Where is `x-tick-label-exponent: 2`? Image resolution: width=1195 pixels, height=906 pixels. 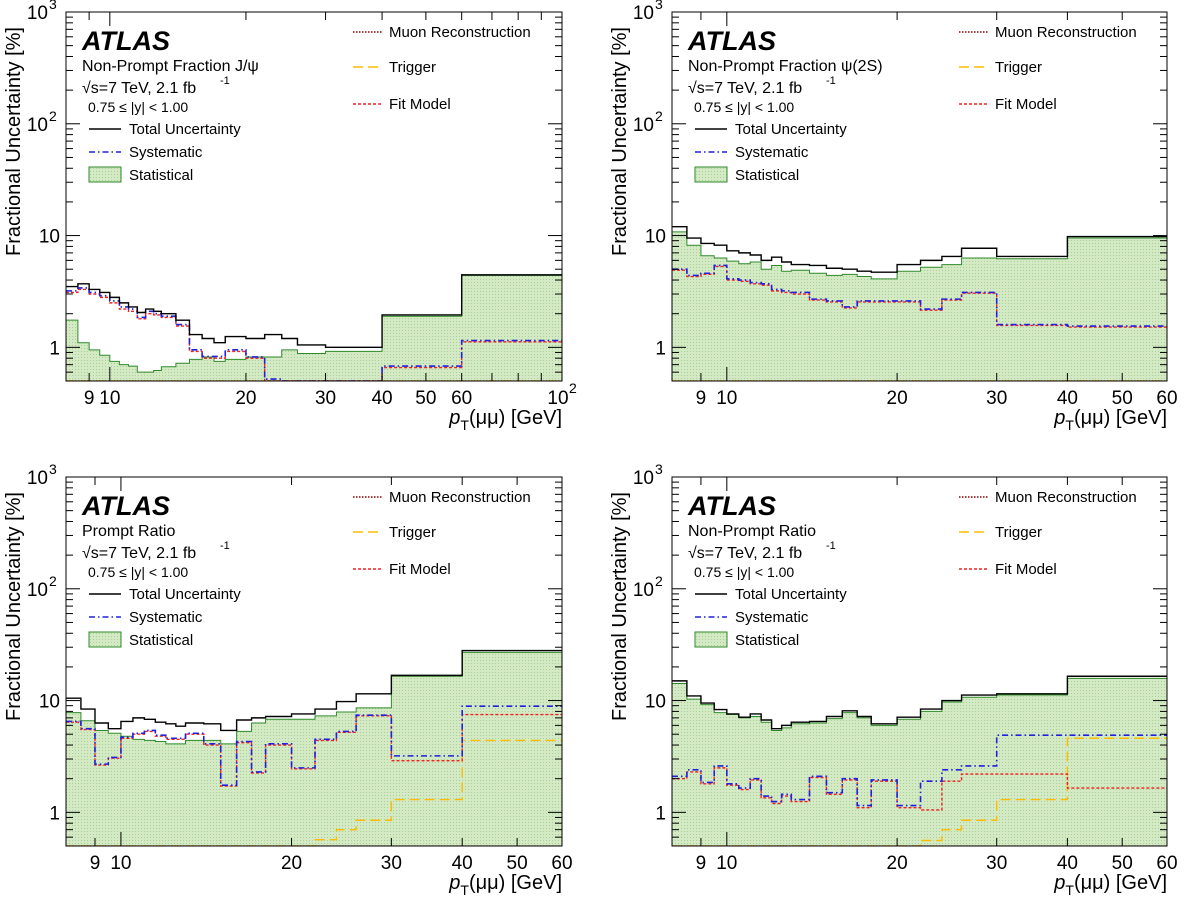
x-tick-label-exponent: 2 is located at coordinates (573, 388).